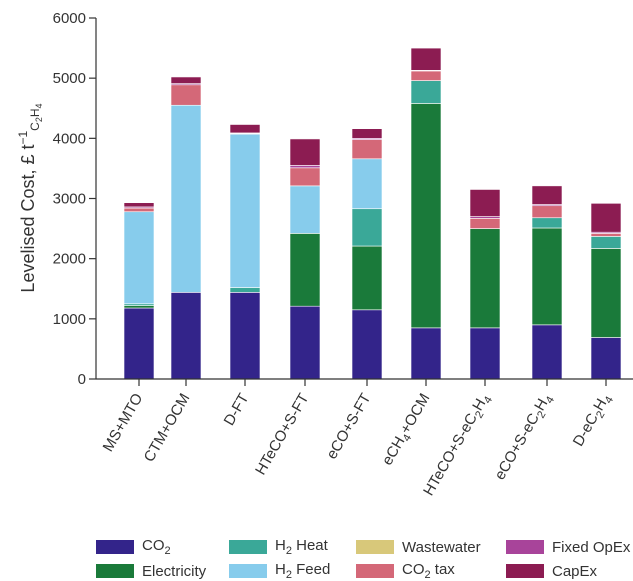 This screenshot has width=633, height=581. I want to click on legend-label: H2 Heat, so click(301, 547).